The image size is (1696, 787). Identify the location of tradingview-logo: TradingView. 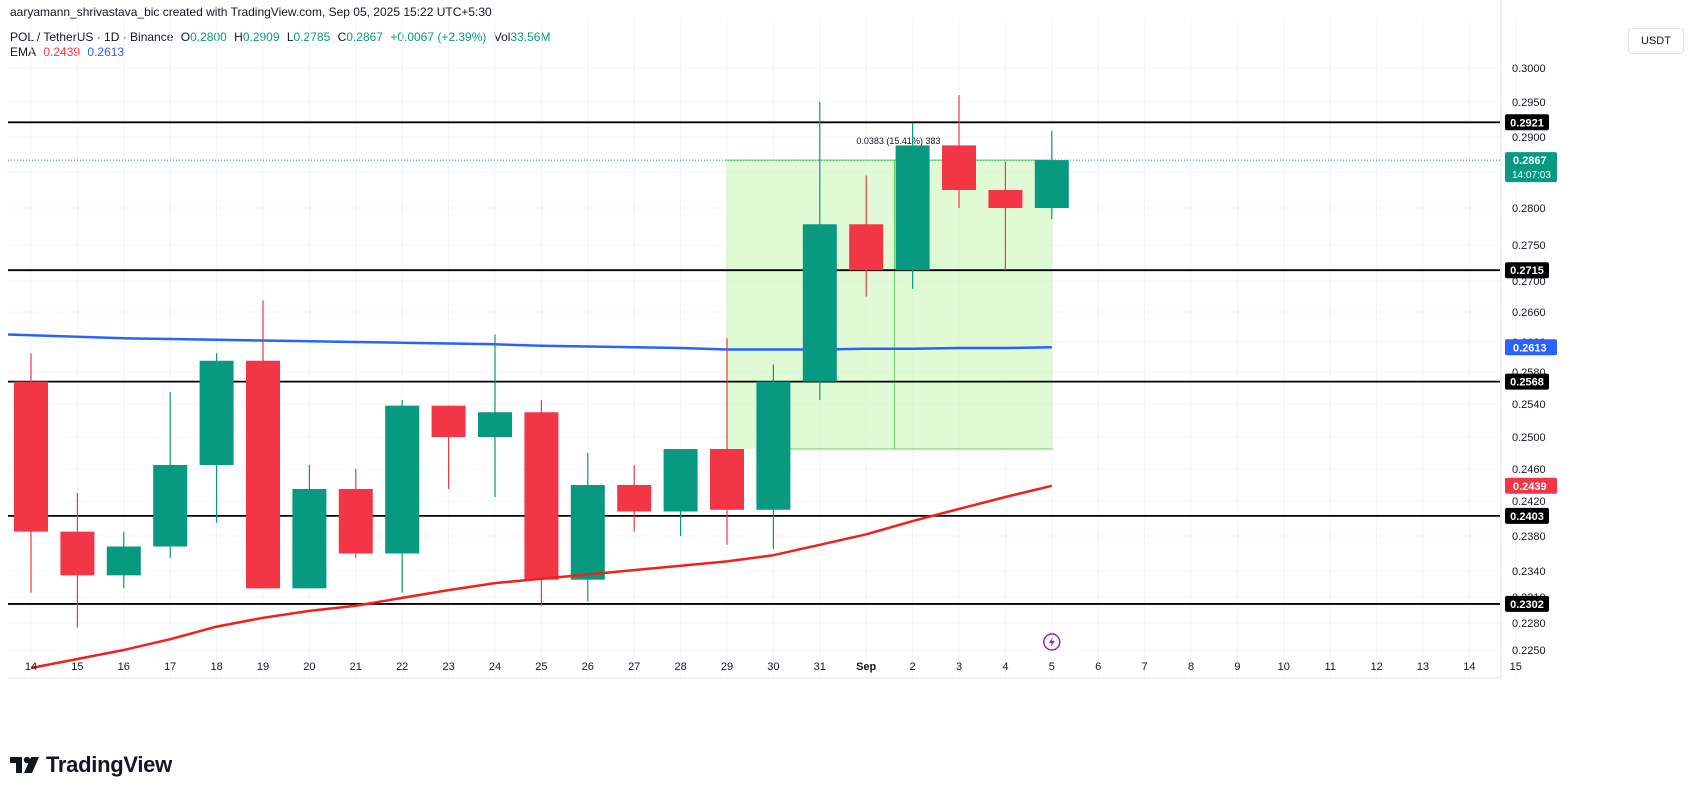
(91, 765).